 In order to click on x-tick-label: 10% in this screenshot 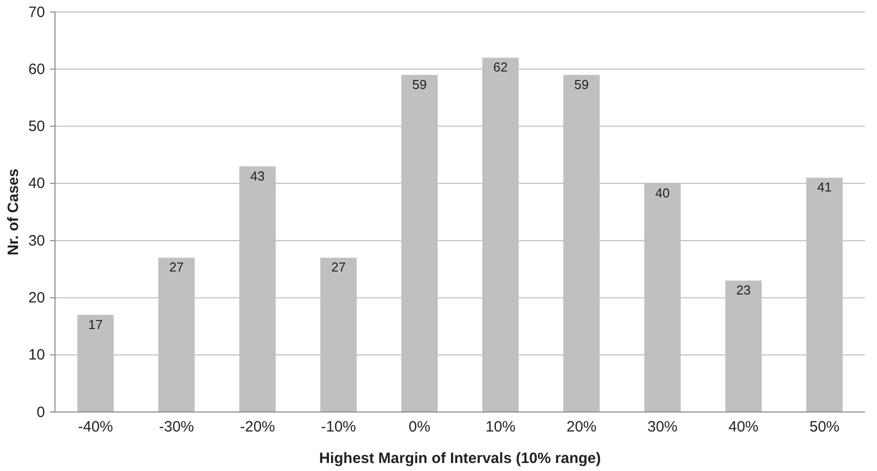, I will do `click(500, 427)`.